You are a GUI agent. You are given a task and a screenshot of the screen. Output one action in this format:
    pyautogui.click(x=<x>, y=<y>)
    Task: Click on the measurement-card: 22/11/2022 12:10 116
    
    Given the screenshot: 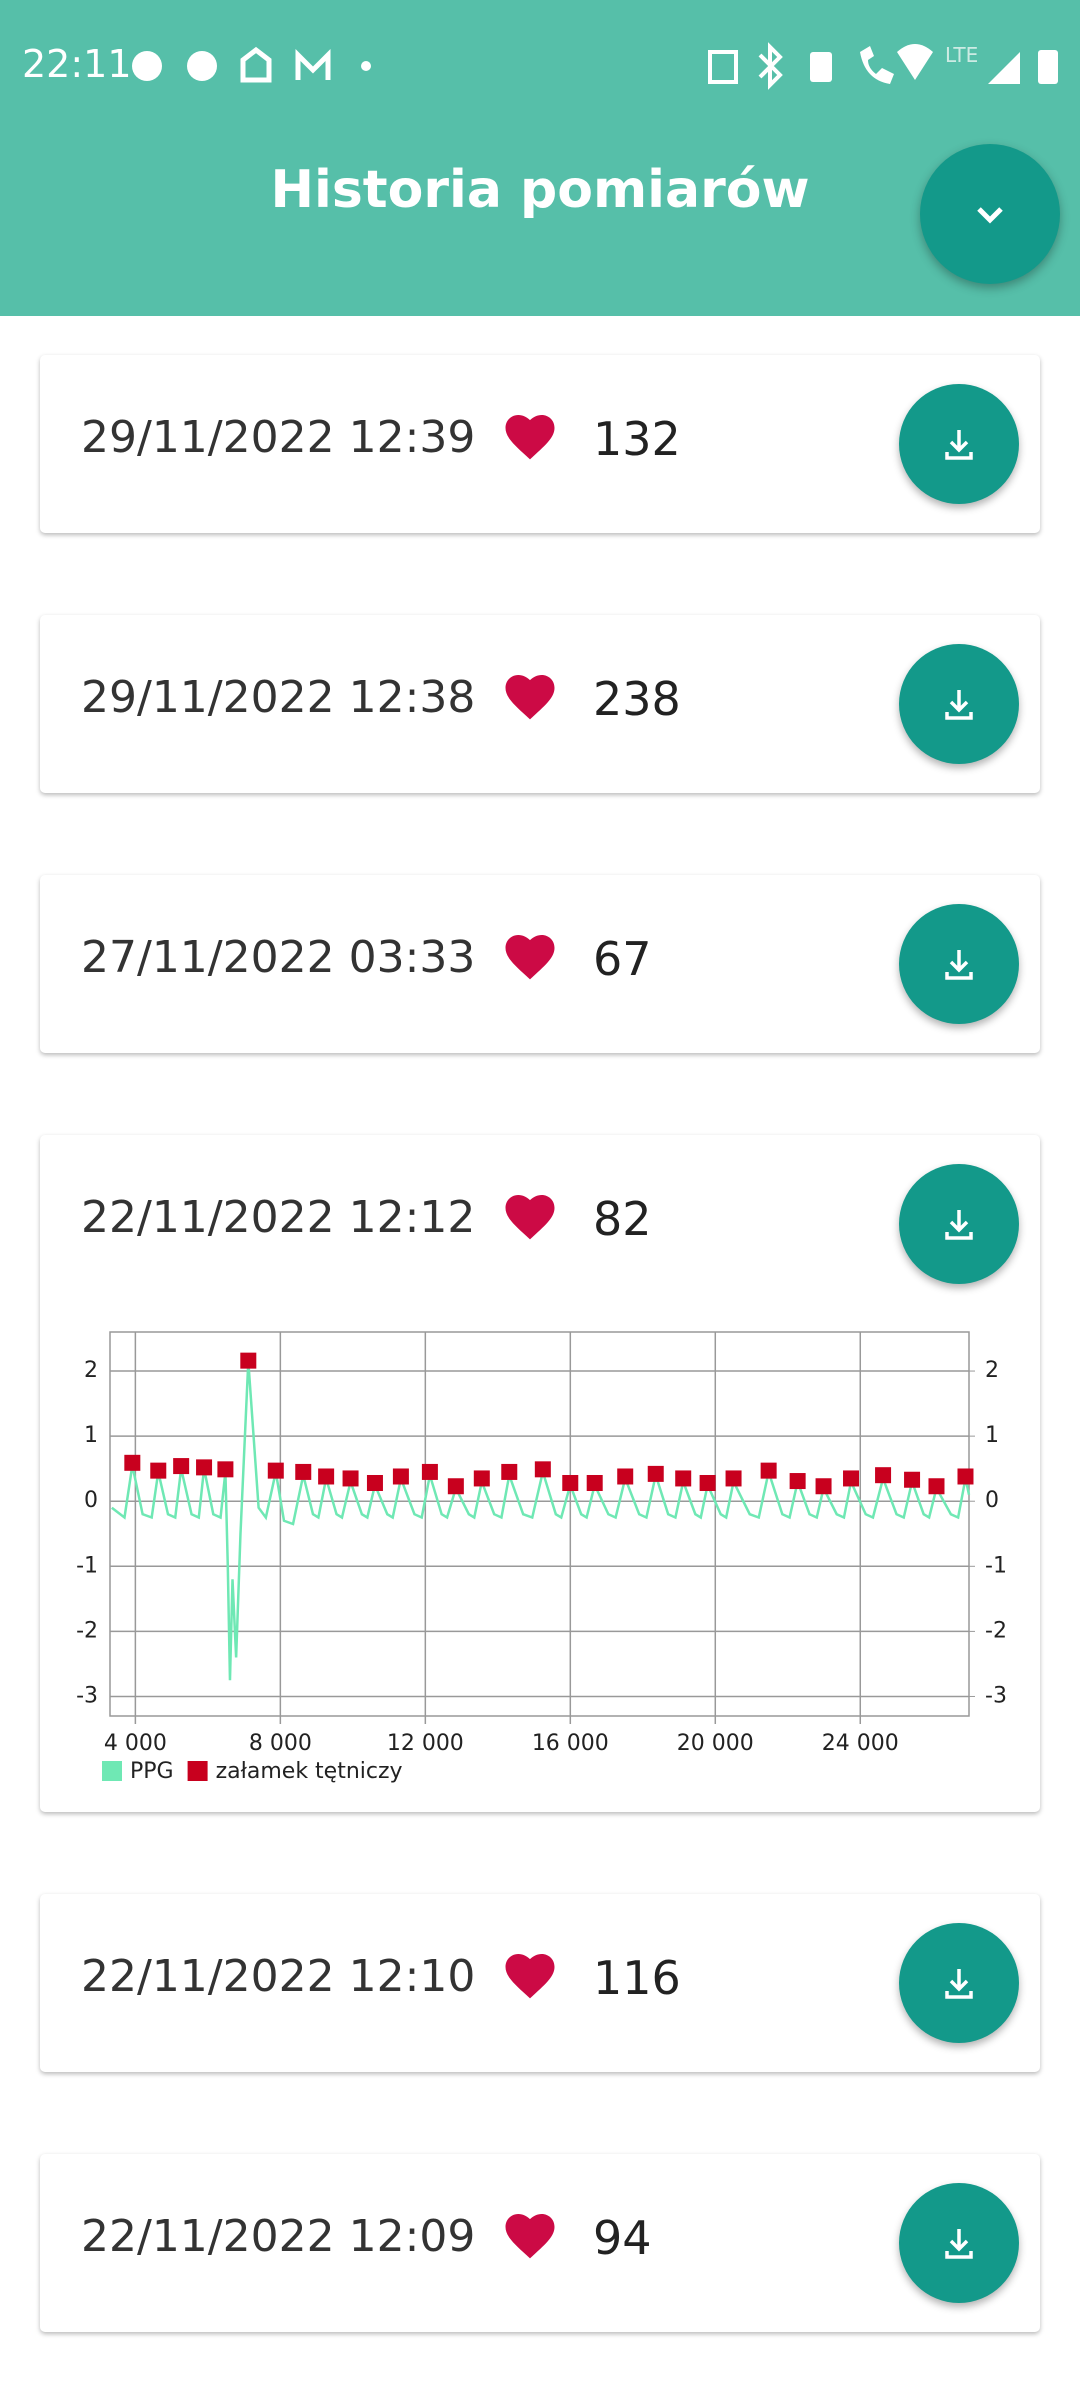 What is the action you would take?
    pyautogui.click(x=540, y=1983)
    